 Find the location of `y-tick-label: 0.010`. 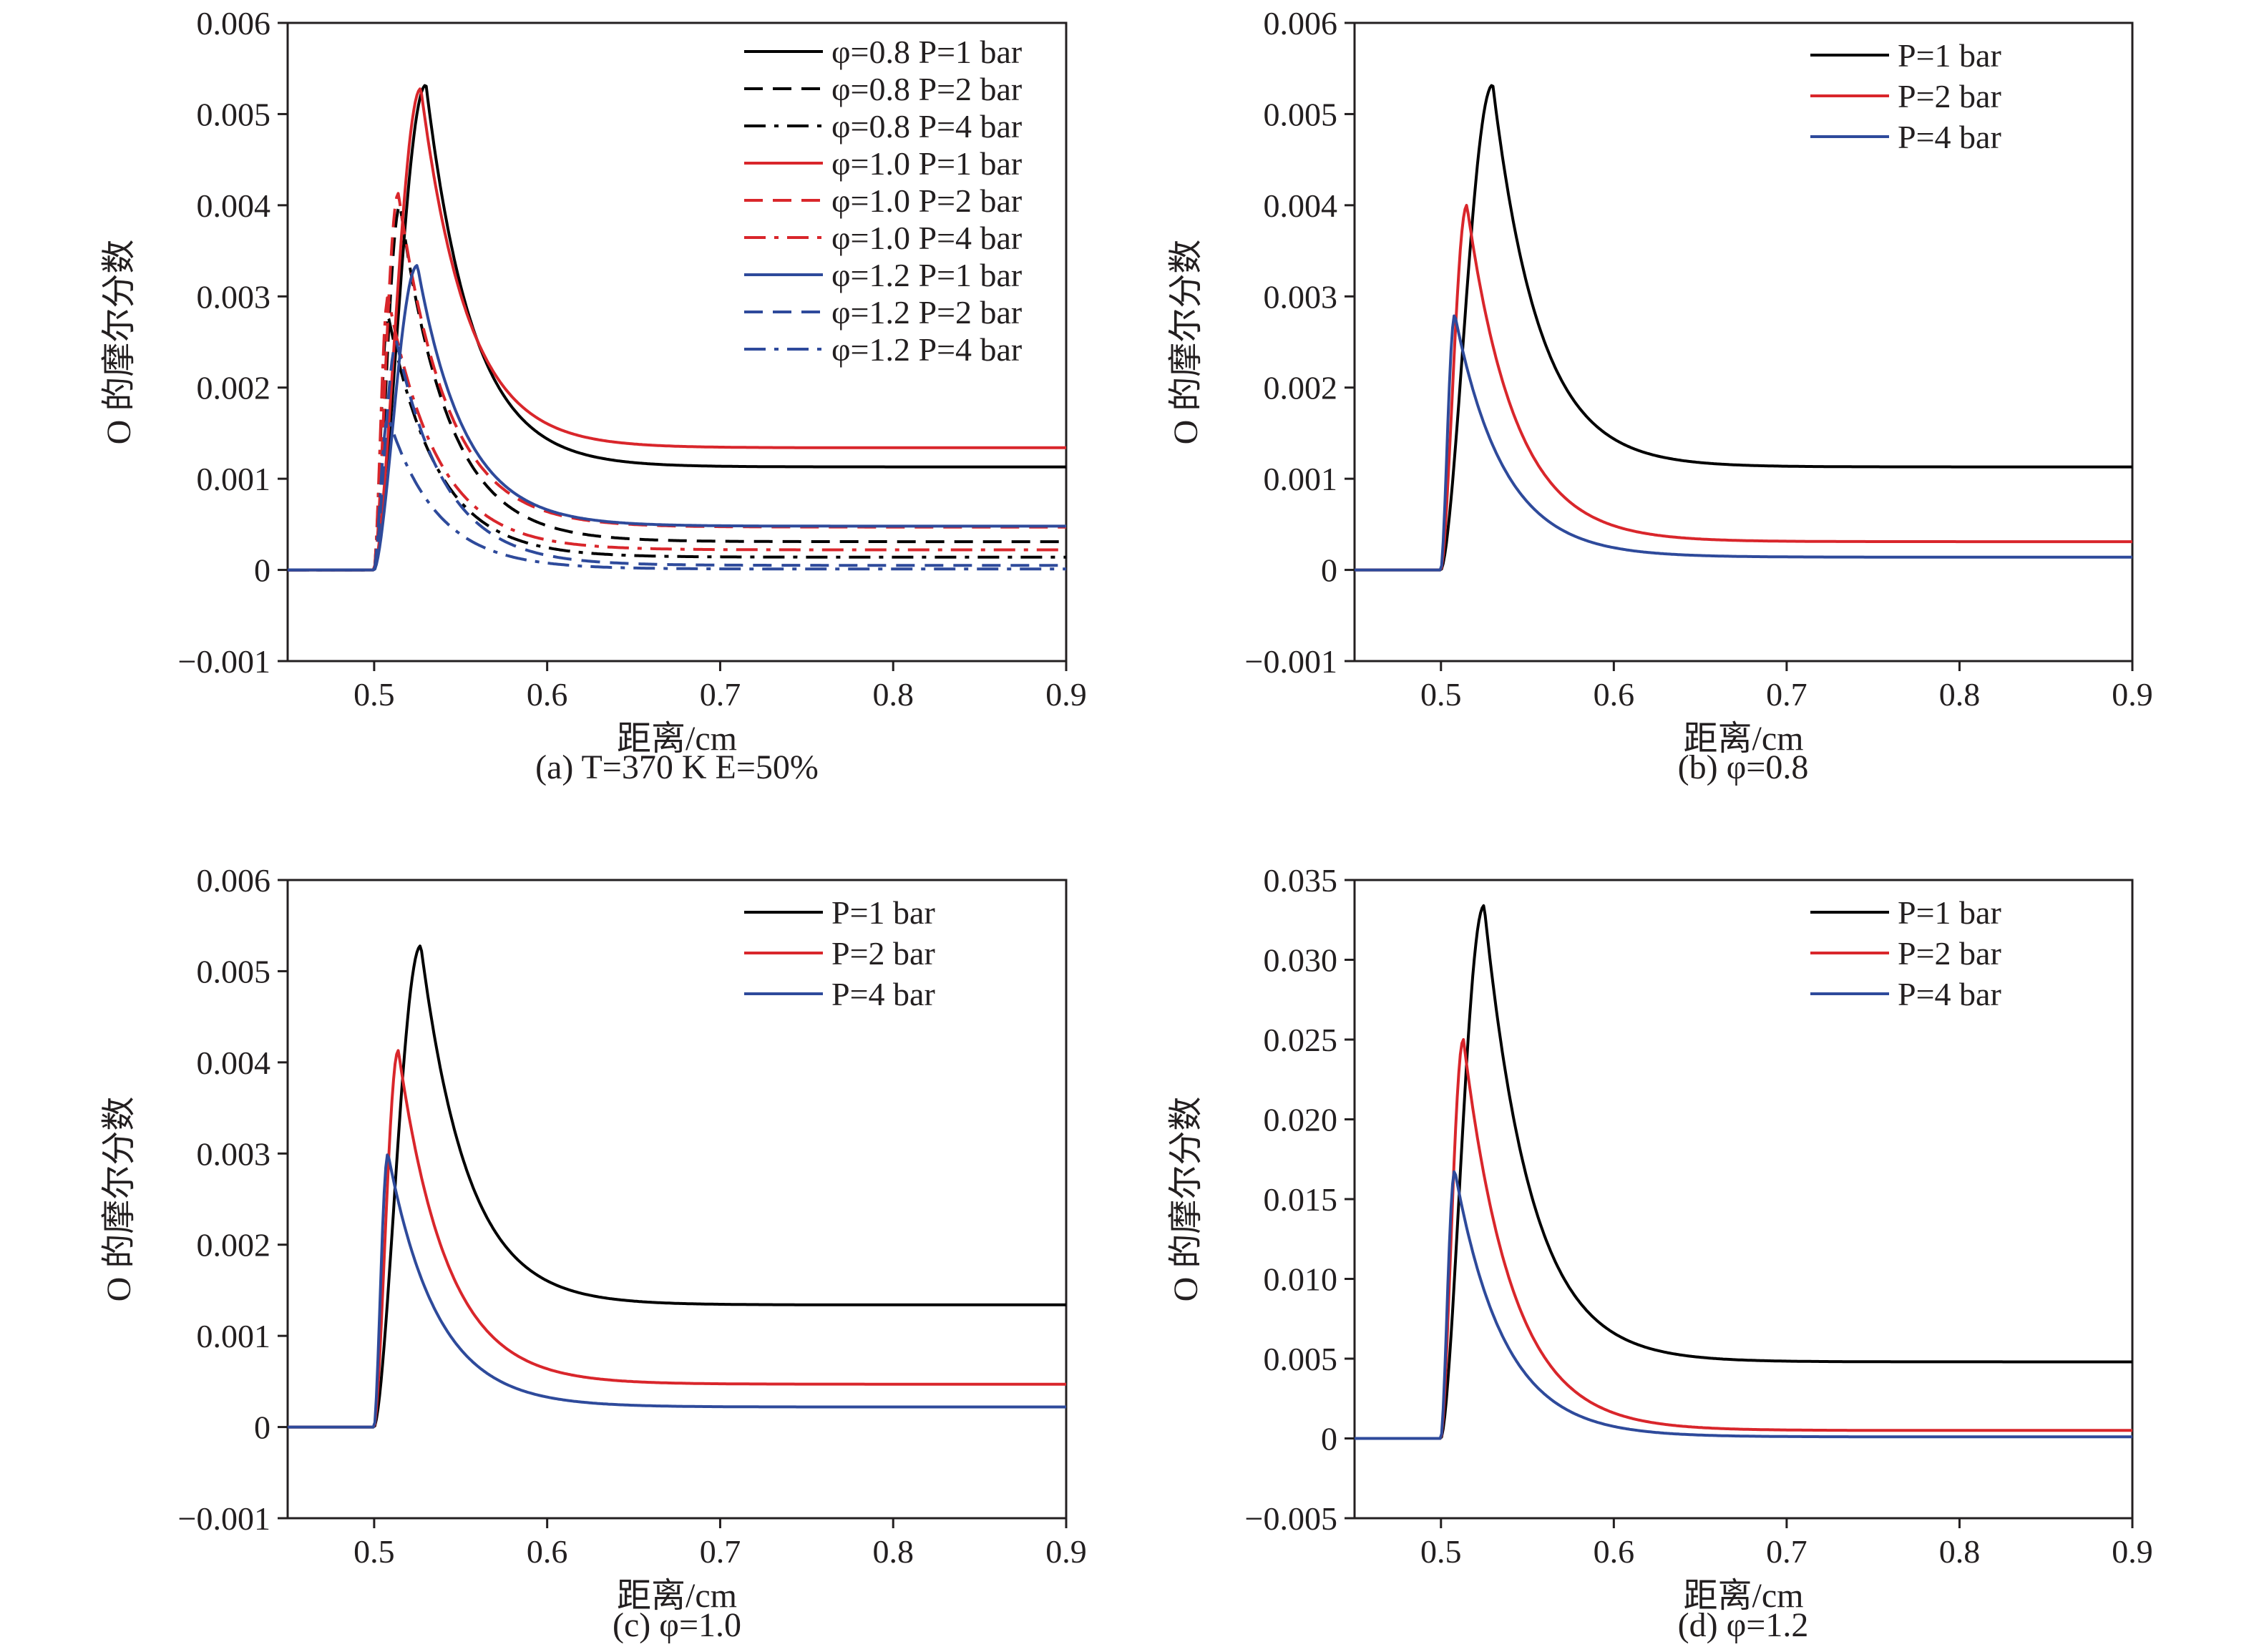

y-tick-label: 0.010 is located at coordinates (1301, 1279).